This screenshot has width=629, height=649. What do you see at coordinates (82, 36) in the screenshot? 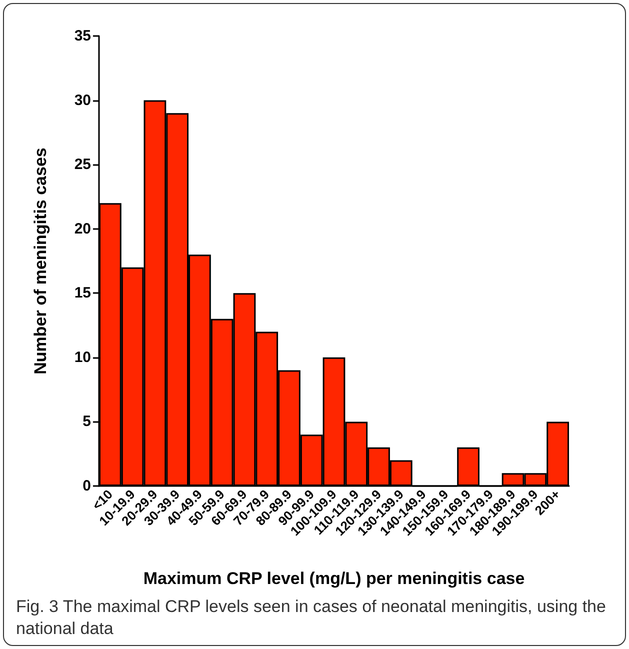
I see `y-tick-label: 35` at bounding box center [82, 36].